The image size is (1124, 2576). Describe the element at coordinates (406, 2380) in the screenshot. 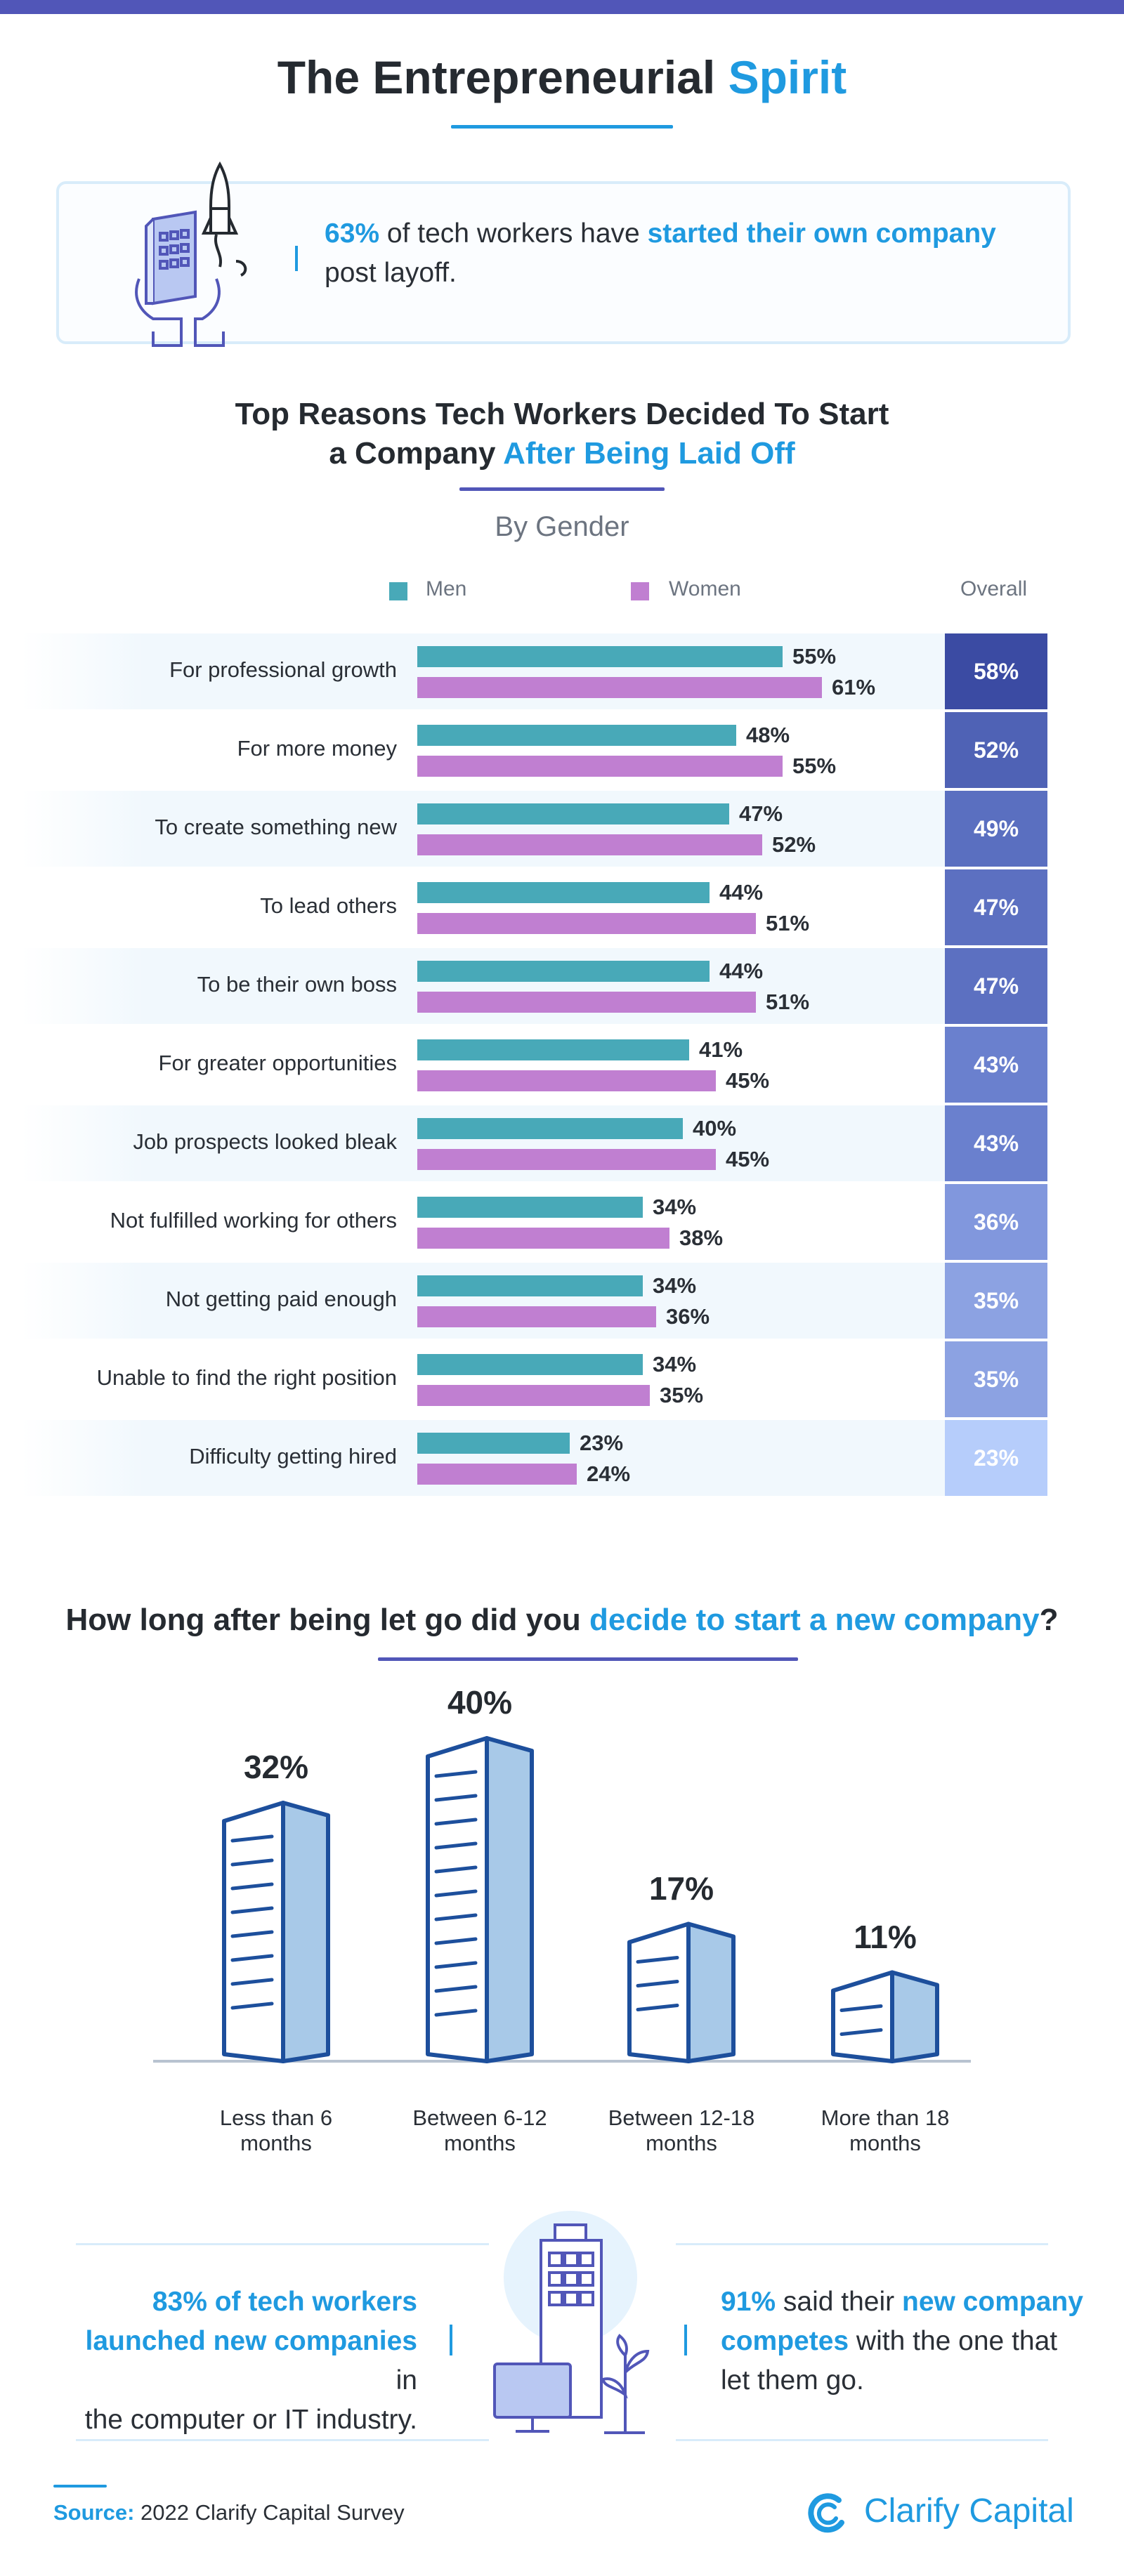

I see `bottom-left-text-2: in` at that location.